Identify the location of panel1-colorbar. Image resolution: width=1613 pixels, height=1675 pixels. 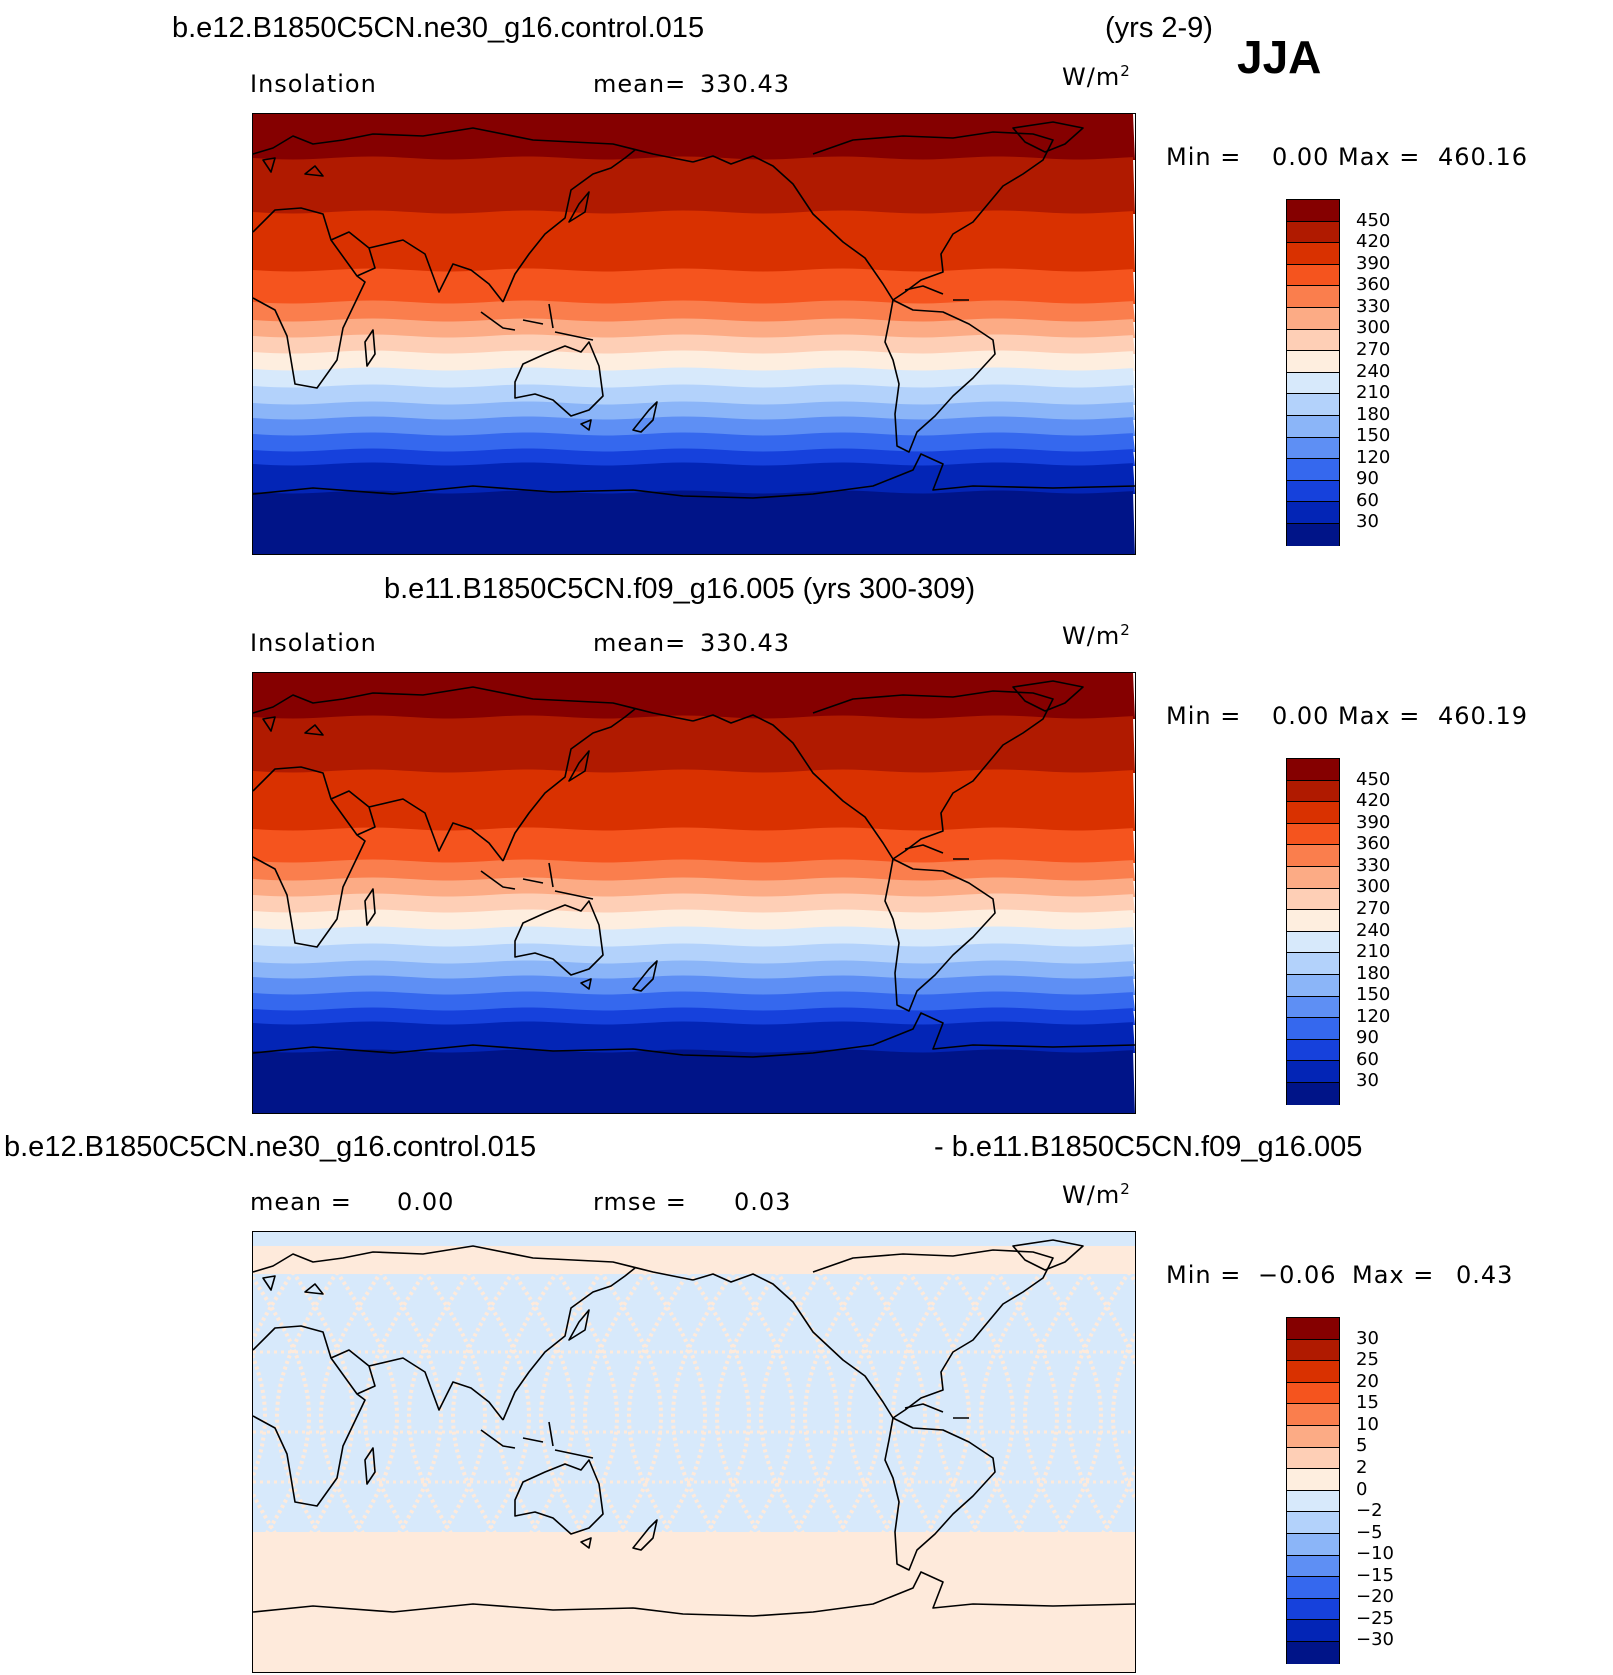
(1313, 372).